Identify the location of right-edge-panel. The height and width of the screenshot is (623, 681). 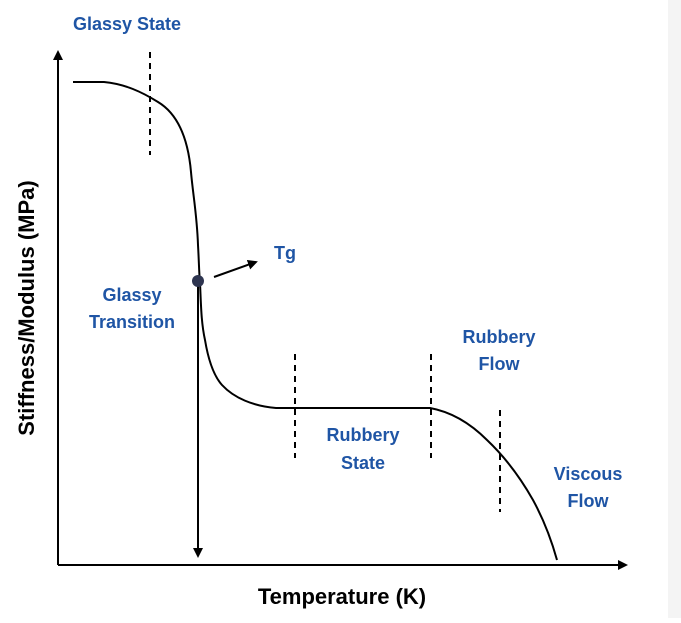
(674, 309).